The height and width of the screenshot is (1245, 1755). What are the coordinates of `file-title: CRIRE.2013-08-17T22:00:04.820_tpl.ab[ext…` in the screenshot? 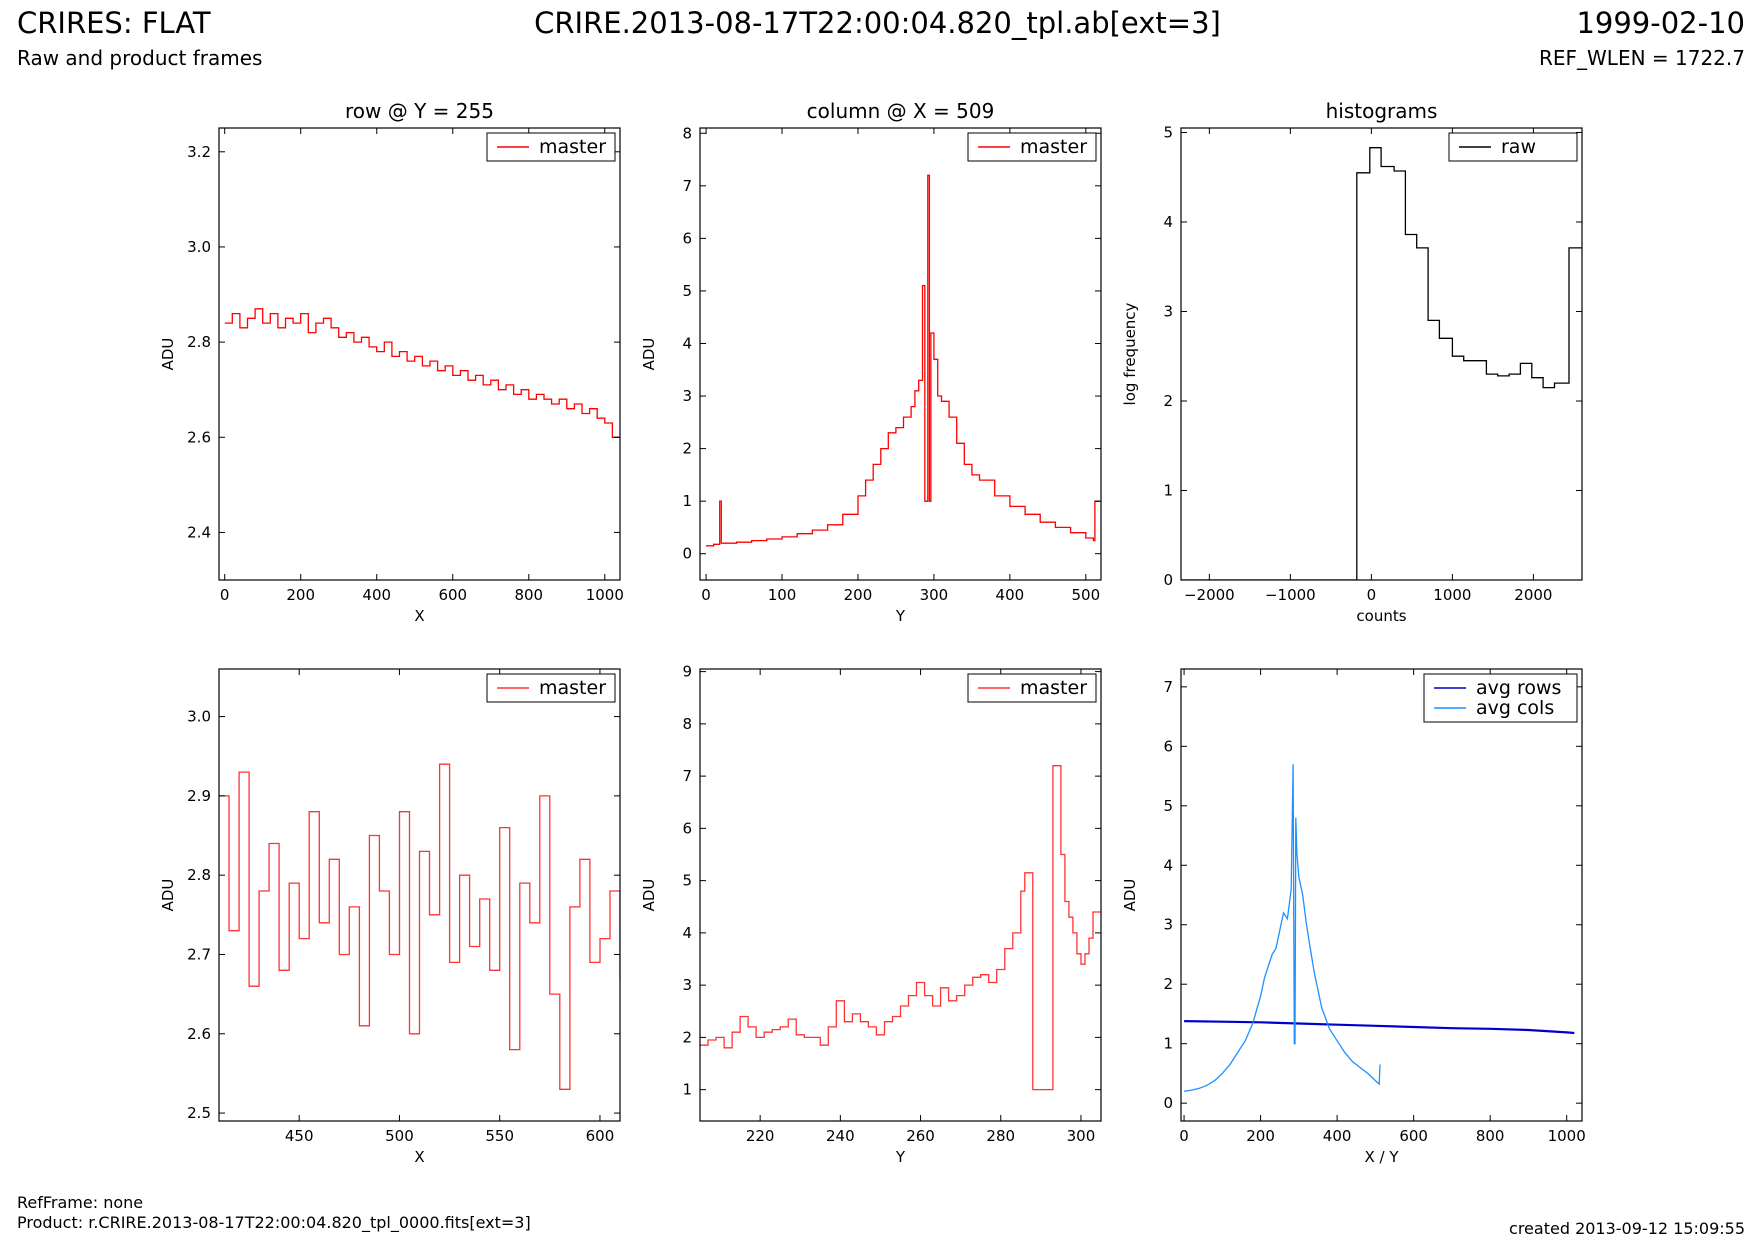 It's located at (877, 23).